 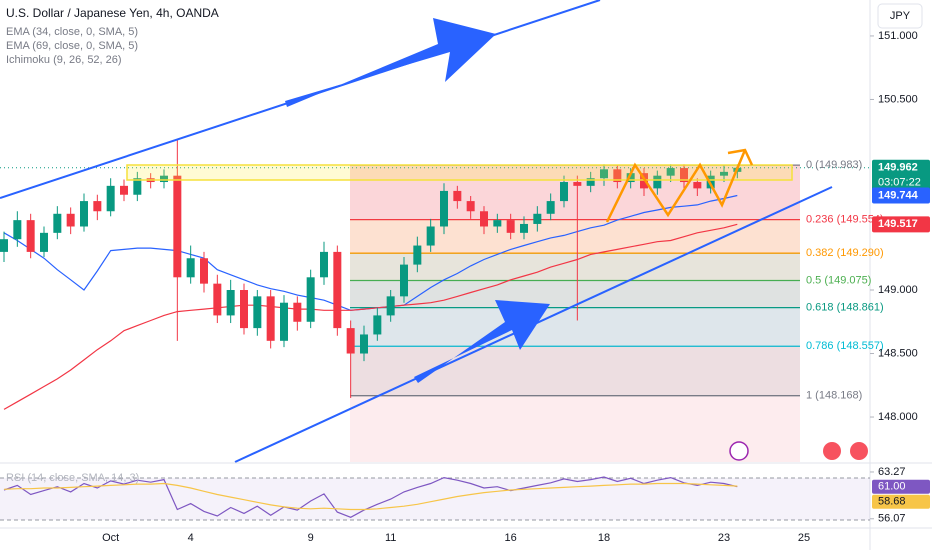 I want to click on y-tick-label: 148.500, so click(x=898, y=353).